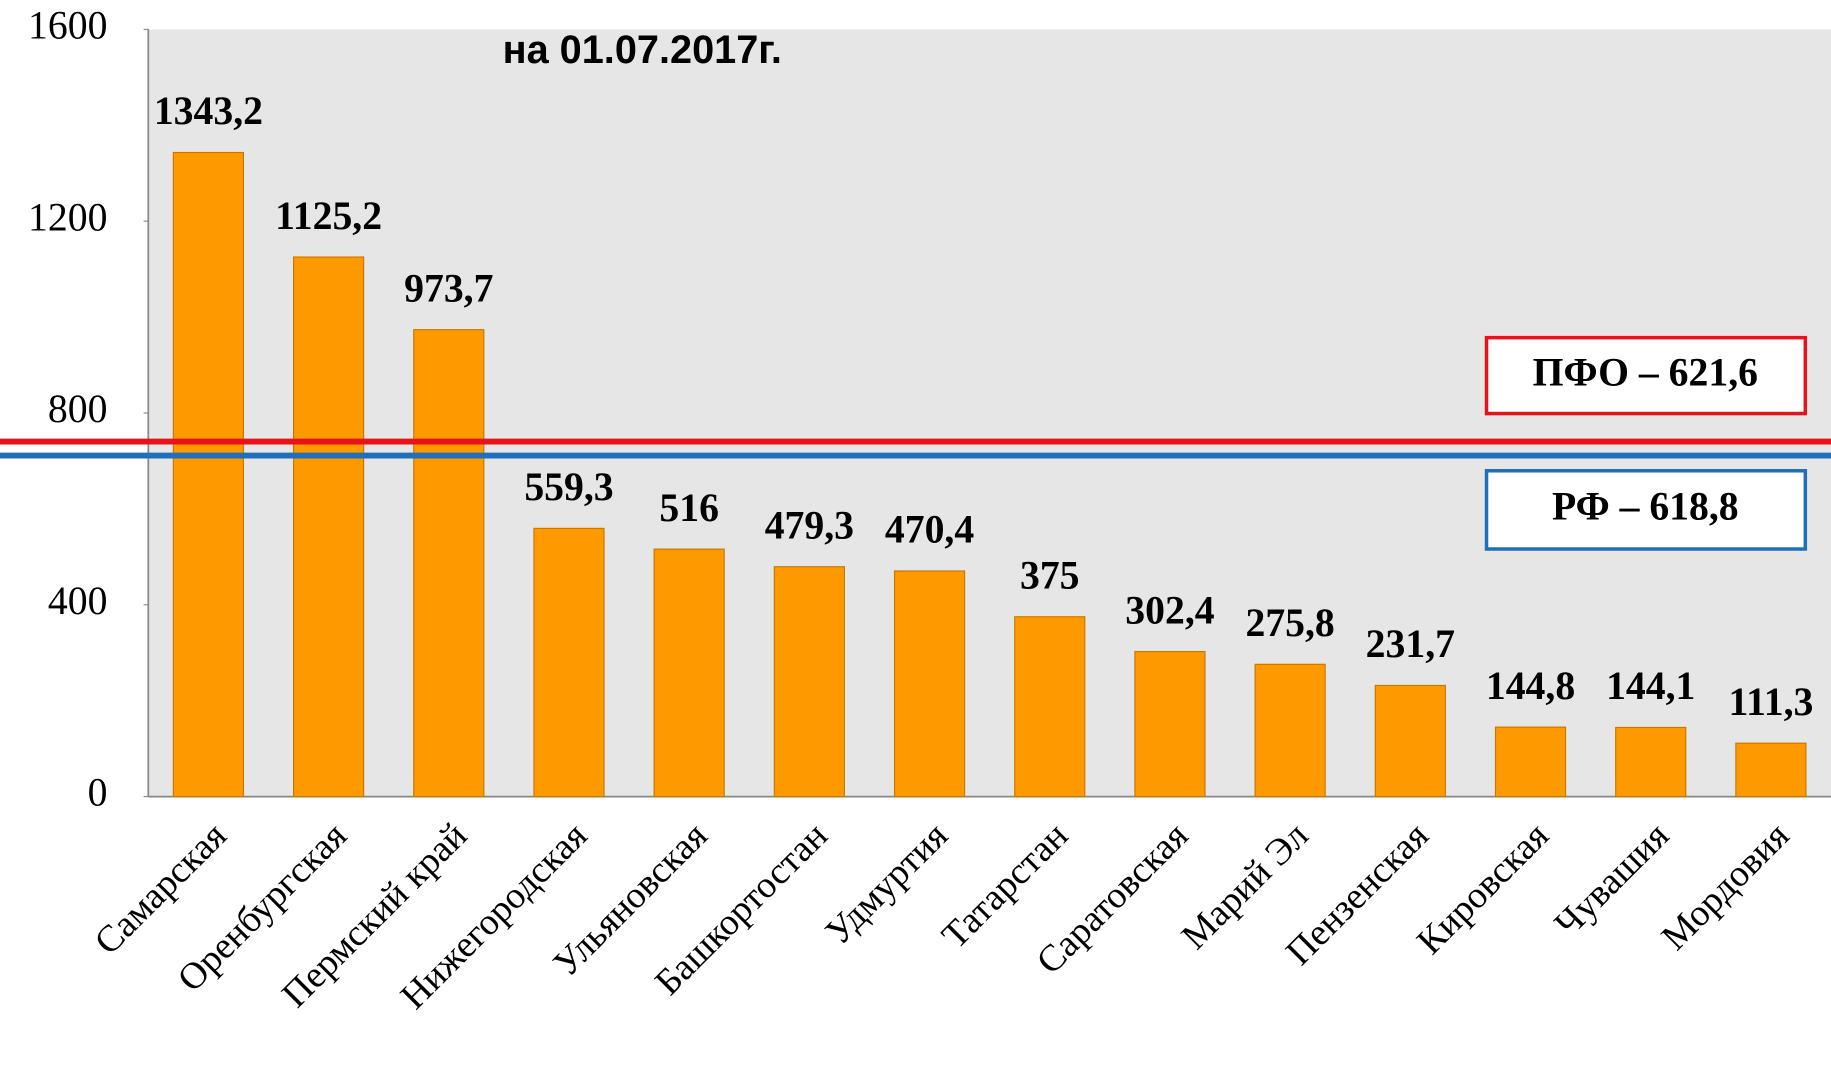 This screenshot has width=1831, height=1077. I want to click on data-label: 479,3, so click(809, 525).